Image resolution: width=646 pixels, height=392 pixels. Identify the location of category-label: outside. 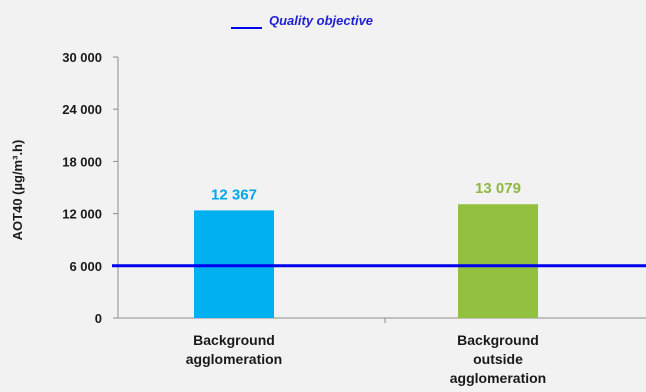
(498, 359).